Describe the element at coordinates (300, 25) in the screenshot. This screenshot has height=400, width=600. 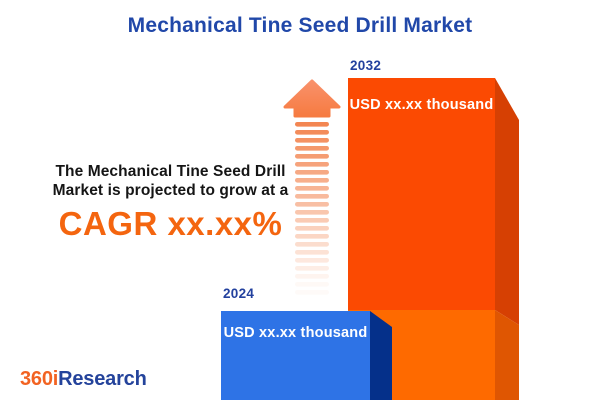
I see `page-title: Mechanical Tine Seed Drill Market` at that location.